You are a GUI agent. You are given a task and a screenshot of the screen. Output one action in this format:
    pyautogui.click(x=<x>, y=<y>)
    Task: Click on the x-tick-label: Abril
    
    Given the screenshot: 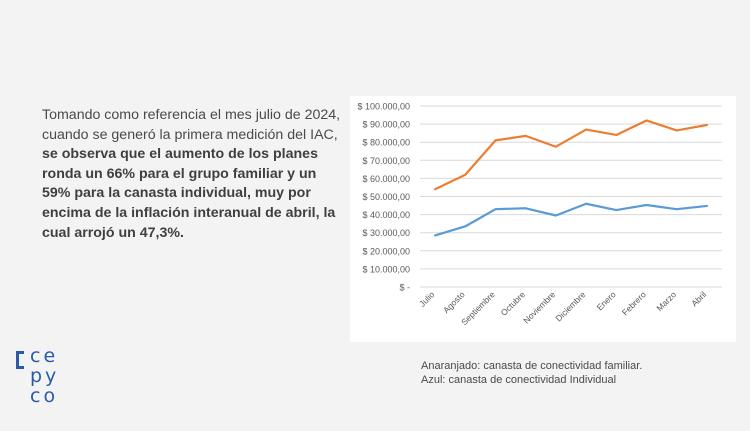 What is the action you would take?
    pyautogui.click(x=698, y=298)
    